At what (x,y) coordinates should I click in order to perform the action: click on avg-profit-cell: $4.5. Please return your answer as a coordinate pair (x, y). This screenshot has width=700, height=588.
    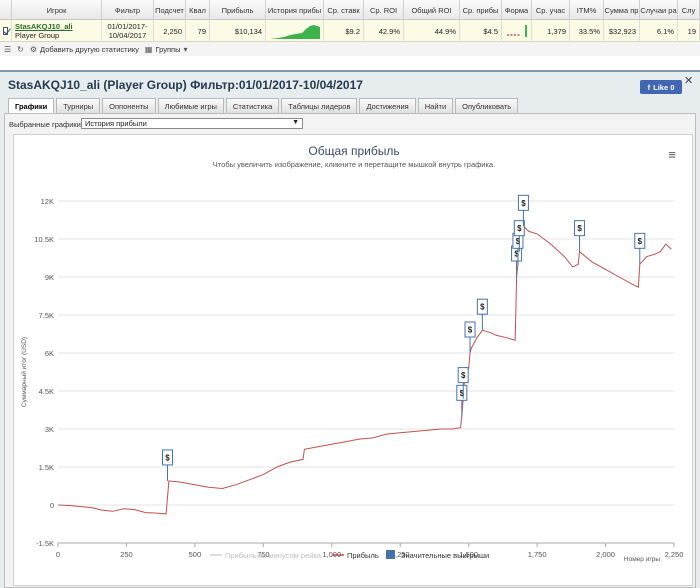
    Looking at the image, I should click on (481, 31).